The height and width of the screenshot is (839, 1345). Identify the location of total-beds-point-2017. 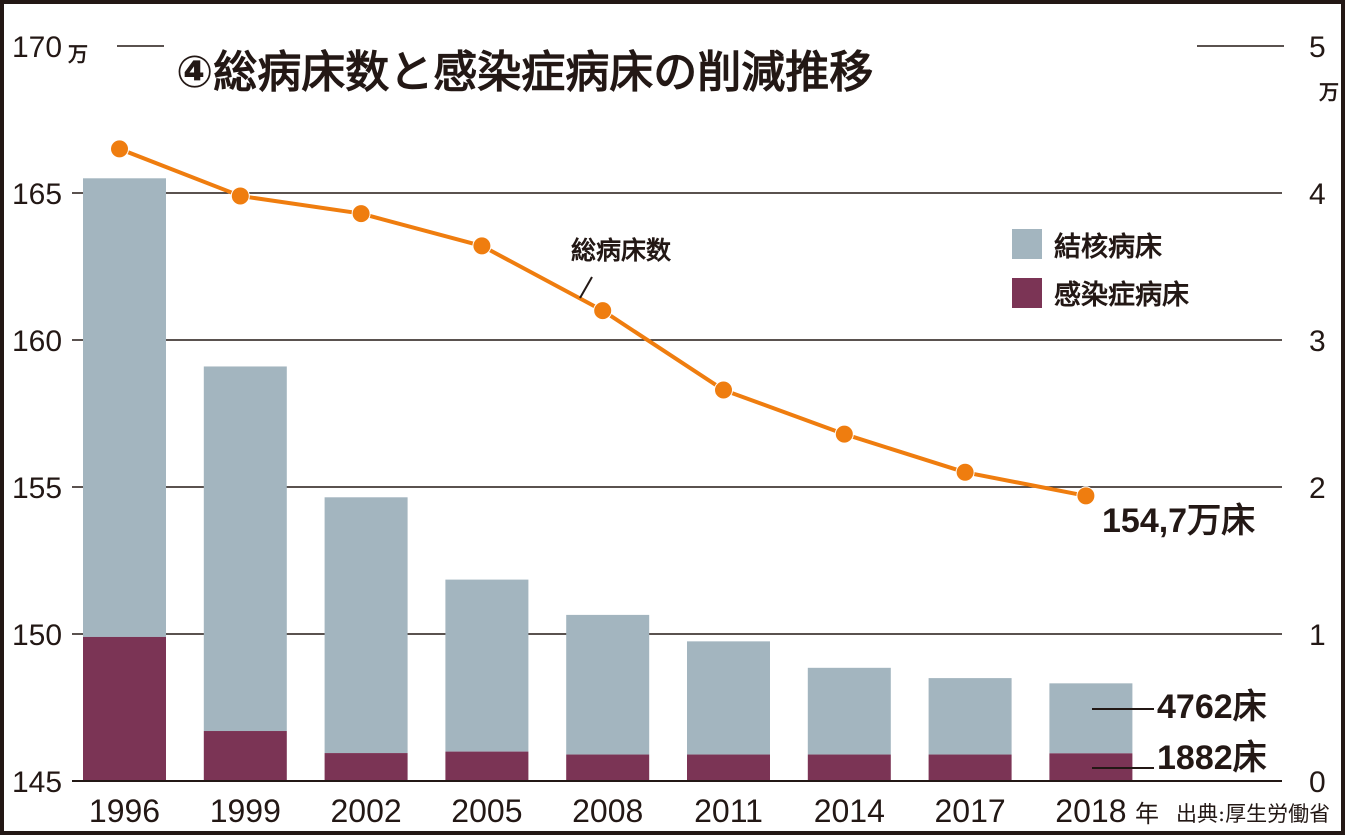
(965, 472).